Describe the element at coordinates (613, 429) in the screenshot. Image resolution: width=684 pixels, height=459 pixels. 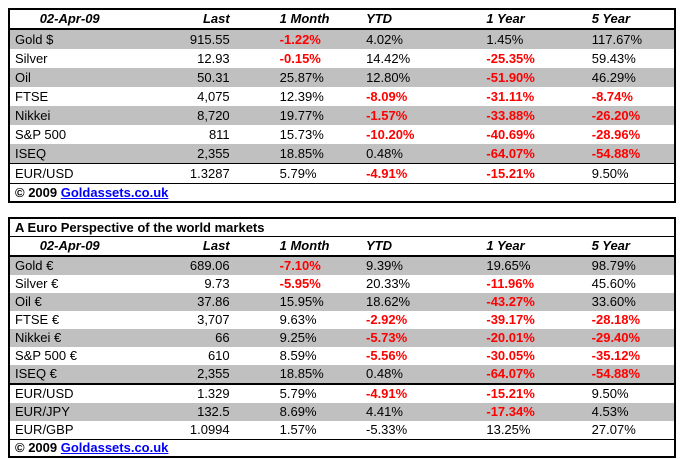
I see `pct-value: 27.07%` at that location.